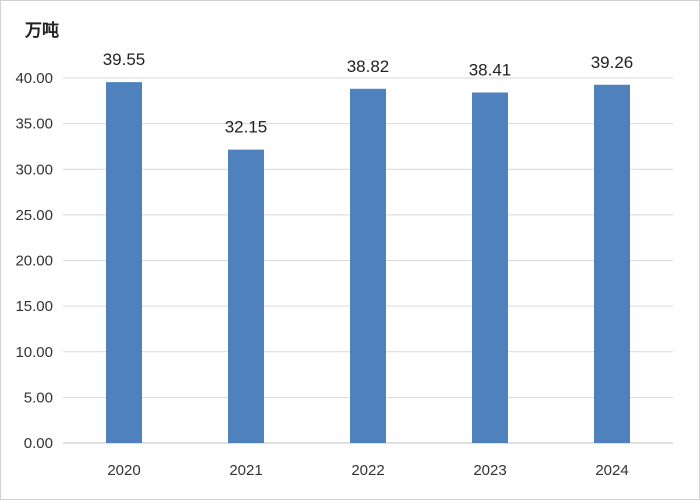 This screenshot has height=501, width=700. I want to click on bar-2020, so click(124, 262).